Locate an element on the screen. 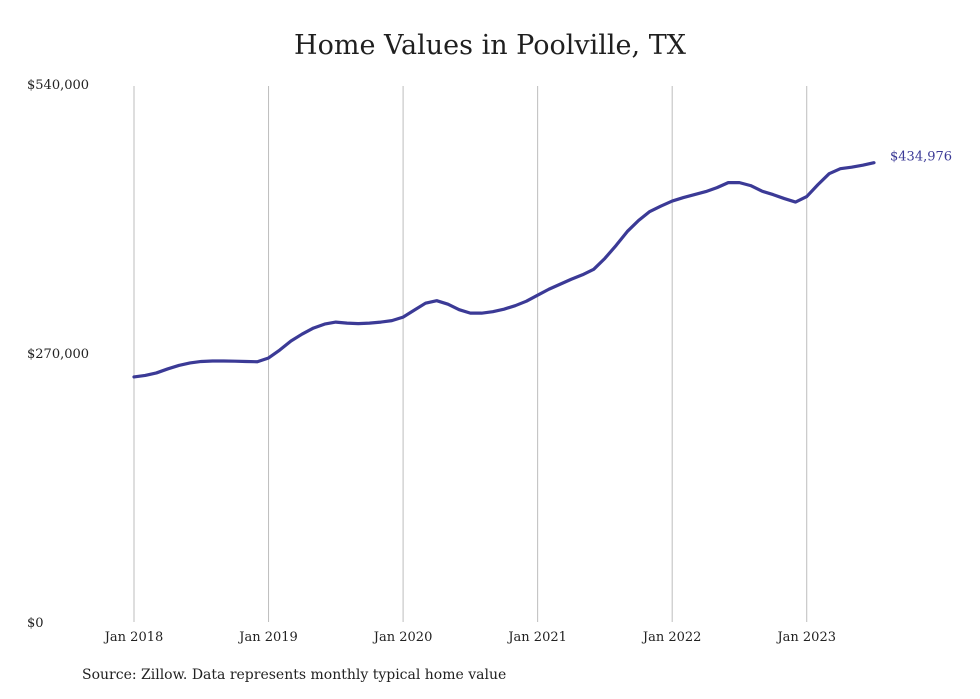 The height and width of the screenshot is (699, 980). y-tick-label: $540,000 is located at coordinates (58, 85).